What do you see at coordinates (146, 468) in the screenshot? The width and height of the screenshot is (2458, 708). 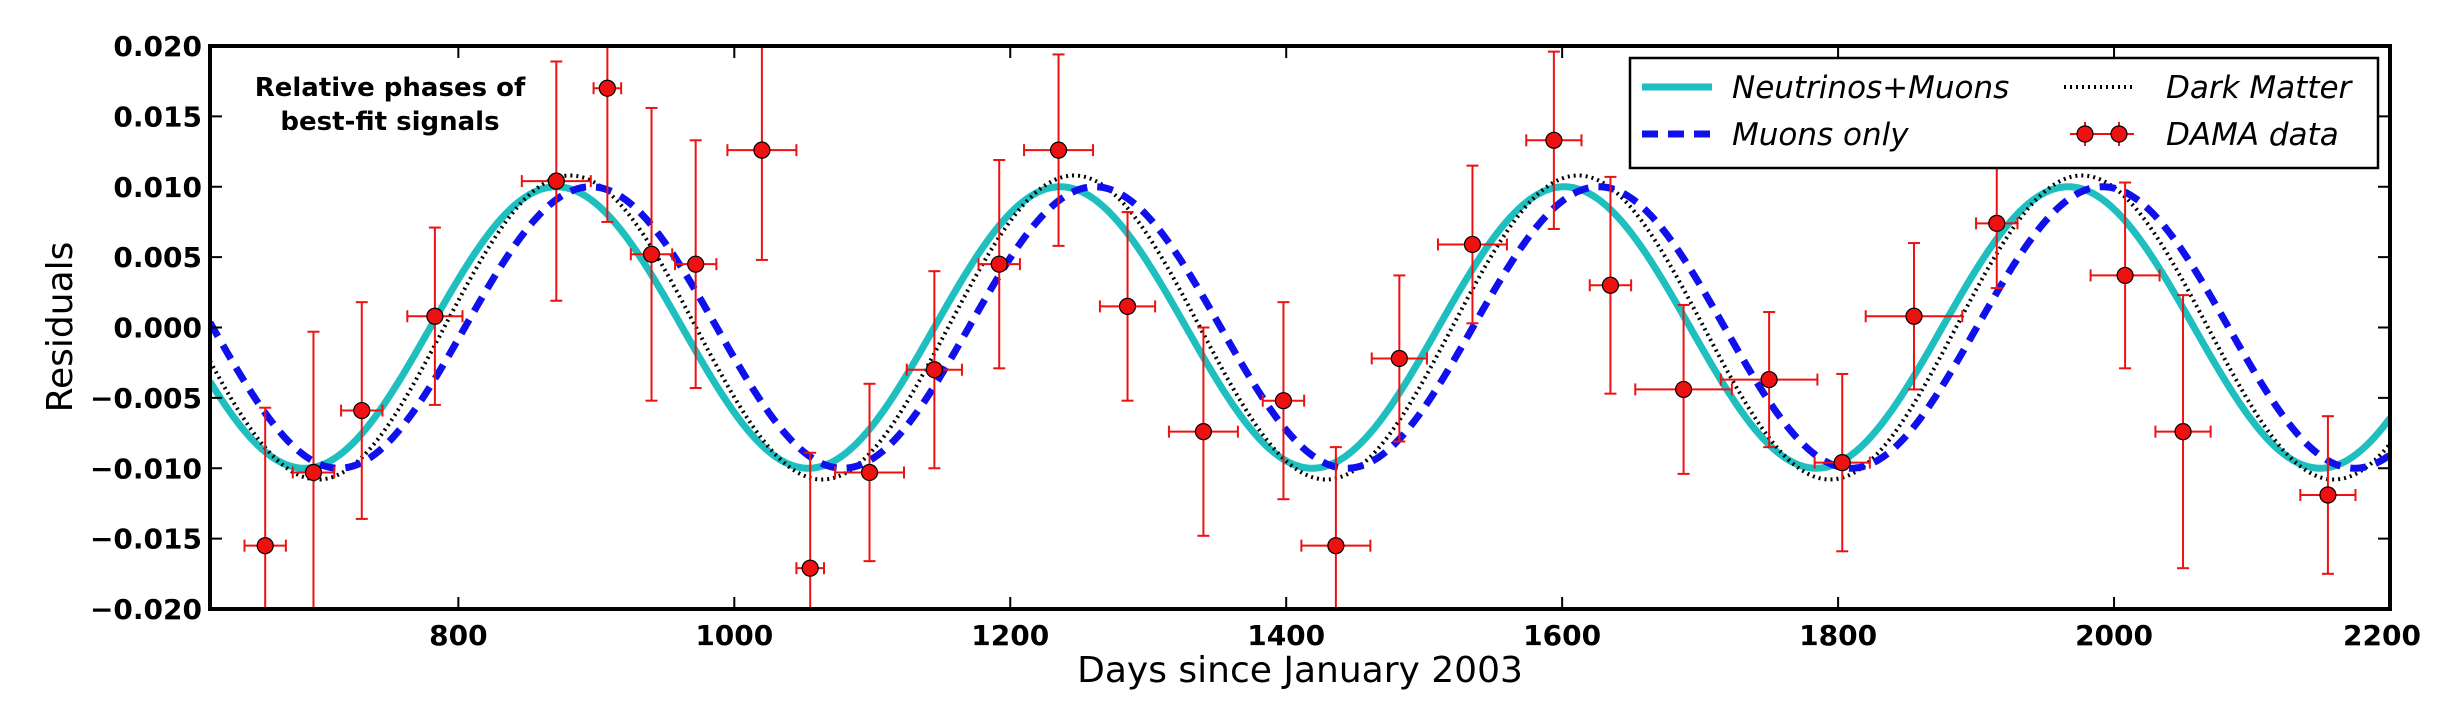 I see `y-tick-label: −0.010` at bounding box center [146, 468].